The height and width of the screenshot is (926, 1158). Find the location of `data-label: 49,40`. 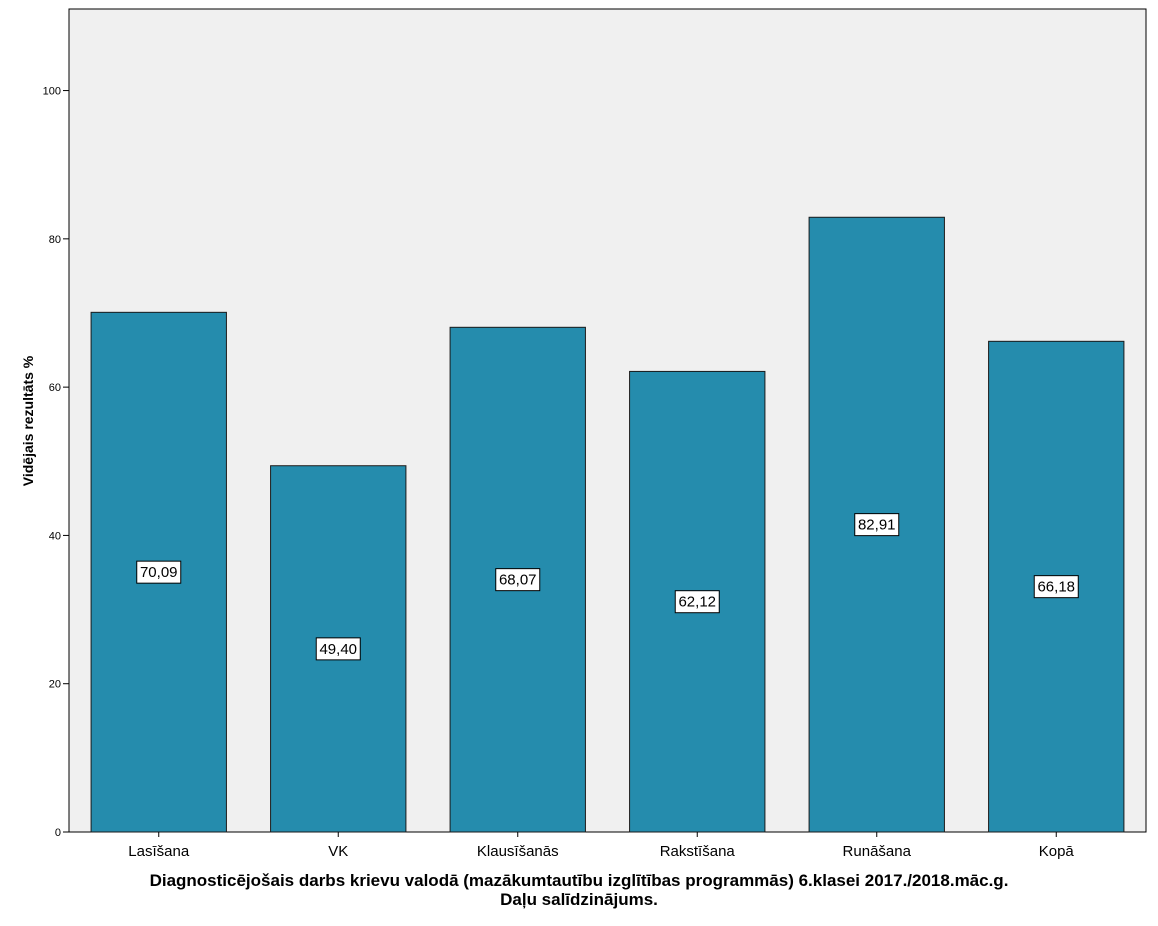

data-label: 49,40 is located at coordinates (338, 649).